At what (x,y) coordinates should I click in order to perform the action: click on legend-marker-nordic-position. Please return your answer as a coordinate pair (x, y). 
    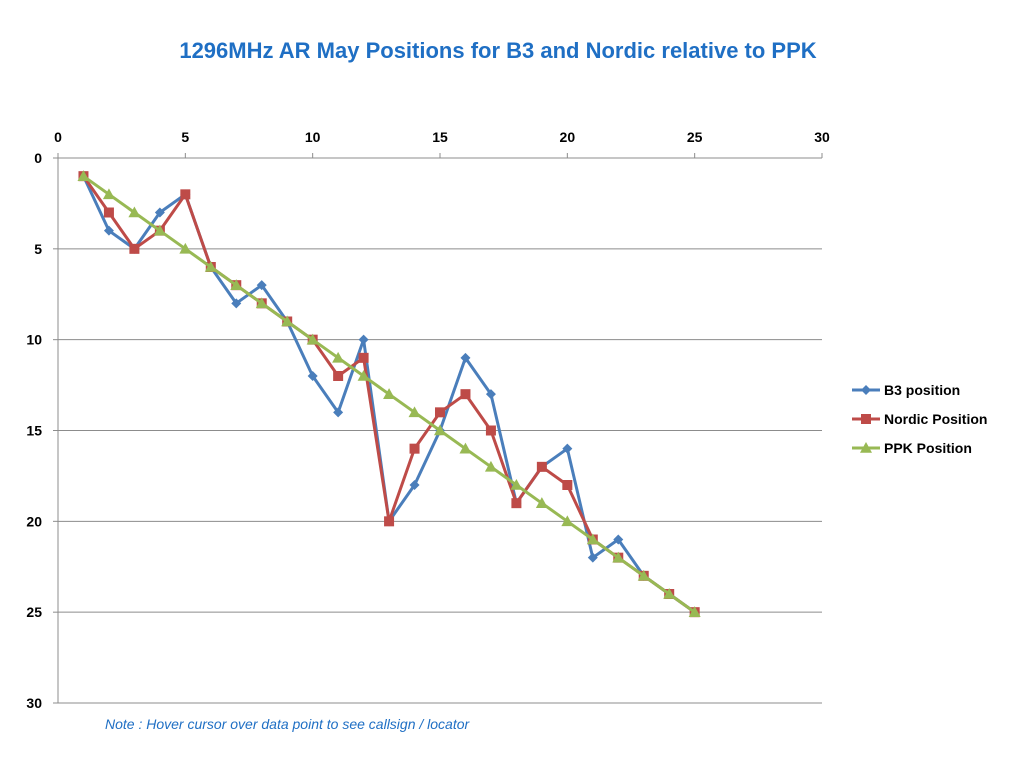
    Looking at the image, I should click on (866, 419).